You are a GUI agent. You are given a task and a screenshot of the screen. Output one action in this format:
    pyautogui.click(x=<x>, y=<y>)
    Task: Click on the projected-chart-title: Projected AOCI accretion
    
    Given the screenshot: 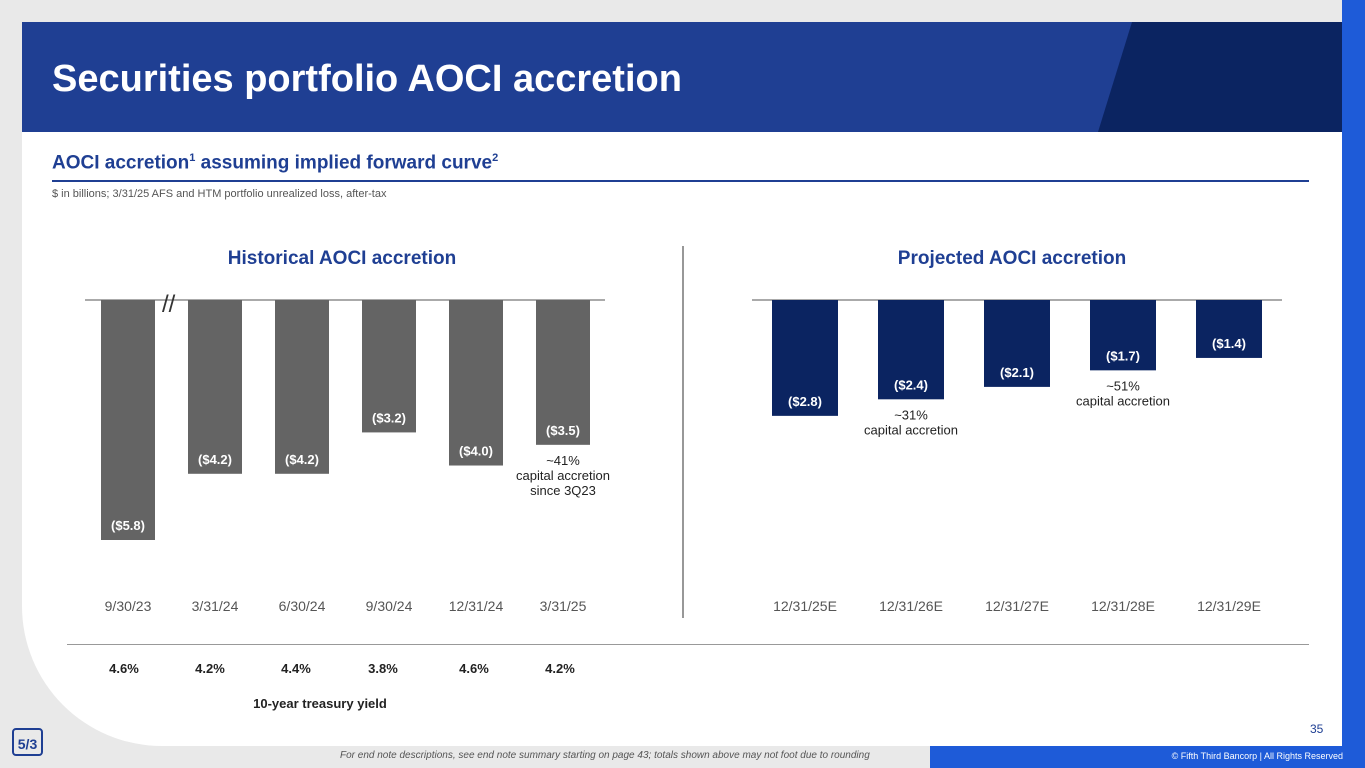 What is the action you would take?
    pyautogui.click(x=1012, y=258)
    